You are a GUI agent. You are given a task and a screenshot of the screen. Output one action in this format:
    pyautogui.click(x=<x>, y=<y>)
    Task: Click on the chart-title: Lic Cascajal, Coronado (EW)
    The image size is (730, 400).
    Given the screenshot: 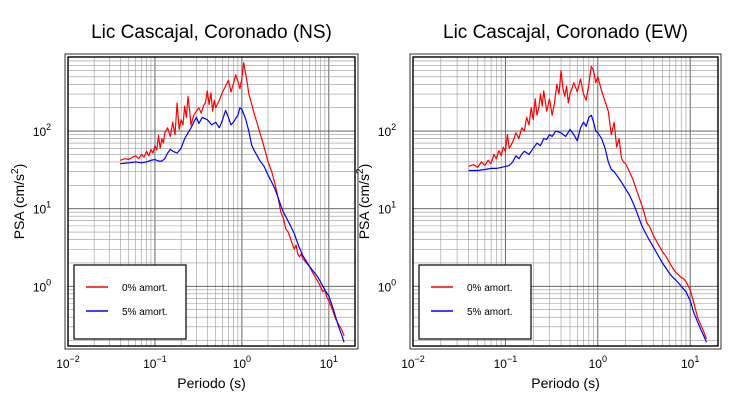 What is the action you would take?
    pyautogui.click(x=565, y=32)
    